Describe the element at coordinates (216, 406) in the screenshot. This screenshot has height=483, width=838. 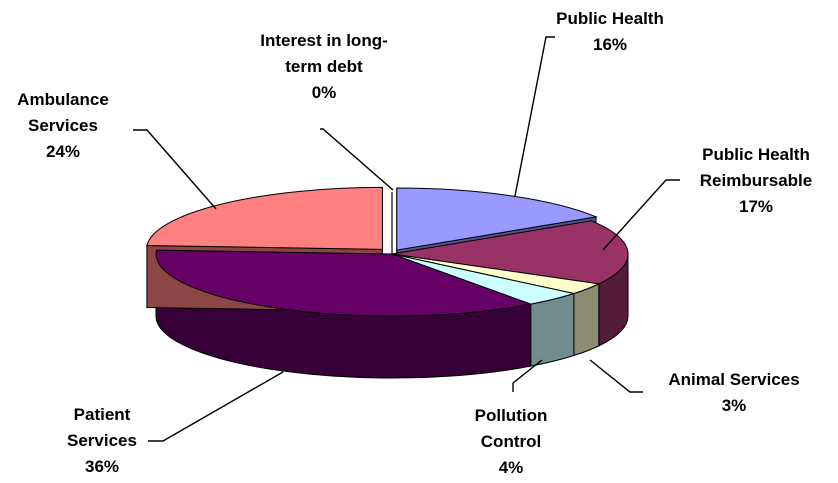
I see `leader-line-patient-services` at that location.